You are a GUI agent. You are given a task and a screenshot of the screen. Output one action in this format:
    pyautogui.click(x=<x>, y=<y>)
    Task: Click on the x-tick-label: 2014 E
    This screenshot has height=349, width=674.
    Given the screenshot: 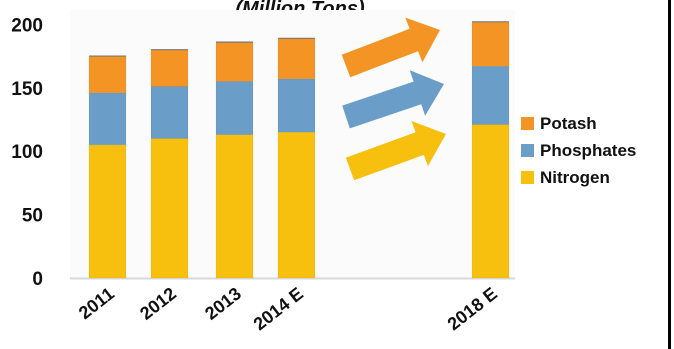 What is the action you would take?
    pyautogui.click(x=278, y=308)
    